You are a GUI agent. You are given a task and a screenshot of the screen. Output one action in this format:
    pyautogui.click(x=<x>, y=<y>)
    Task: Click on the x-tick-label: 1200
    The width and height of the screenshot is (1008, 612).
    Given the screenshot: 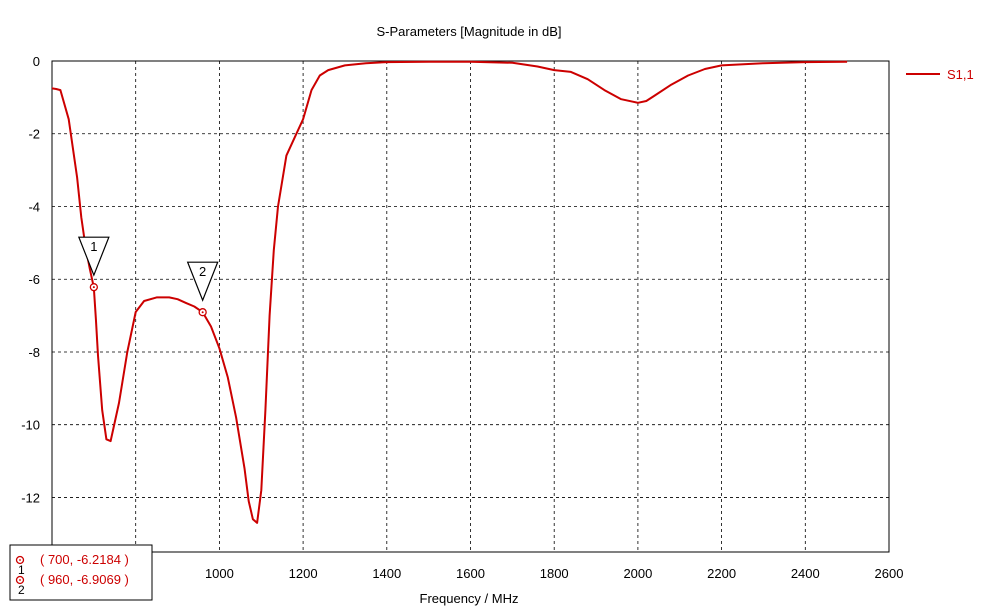 What is the action you would take?
    pyautogui.click(x=303, y=573)
    